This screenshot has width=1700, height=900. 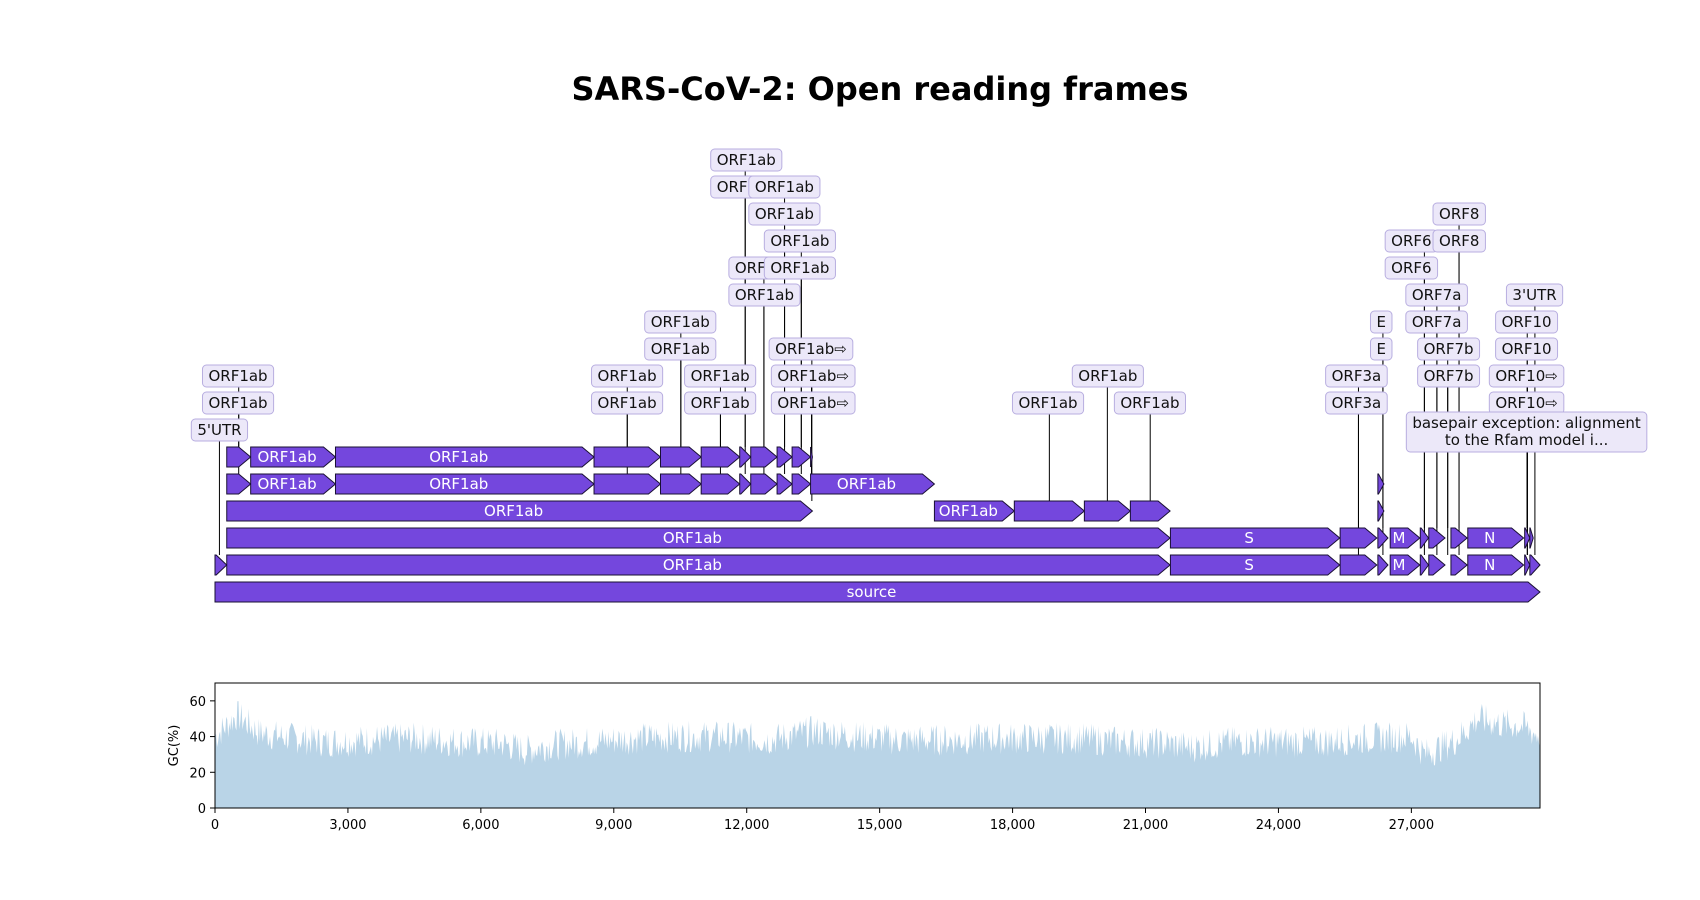 What do you see at coordinates (464, 484) in the screenshot?
I see `feature-orf1ab-32: ORF1ab` at bounding box center [464, 484].